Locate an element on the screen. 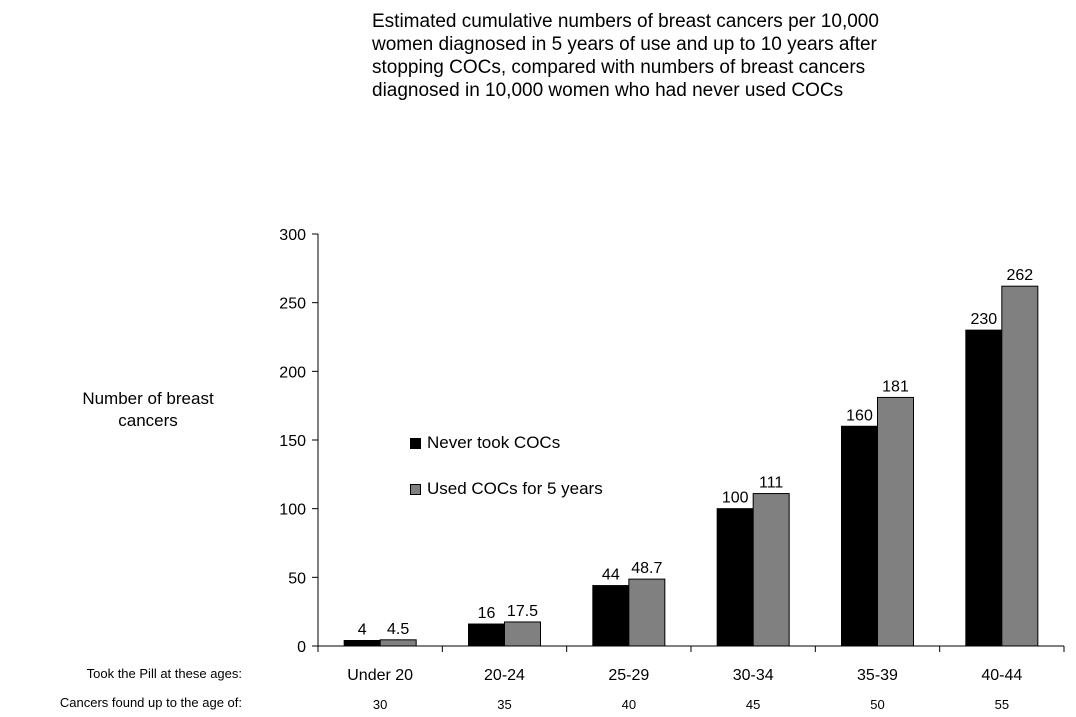 The height and width of the screenshot is (717, 1076). legend-swatch-never is located at coordinates (415, 443).